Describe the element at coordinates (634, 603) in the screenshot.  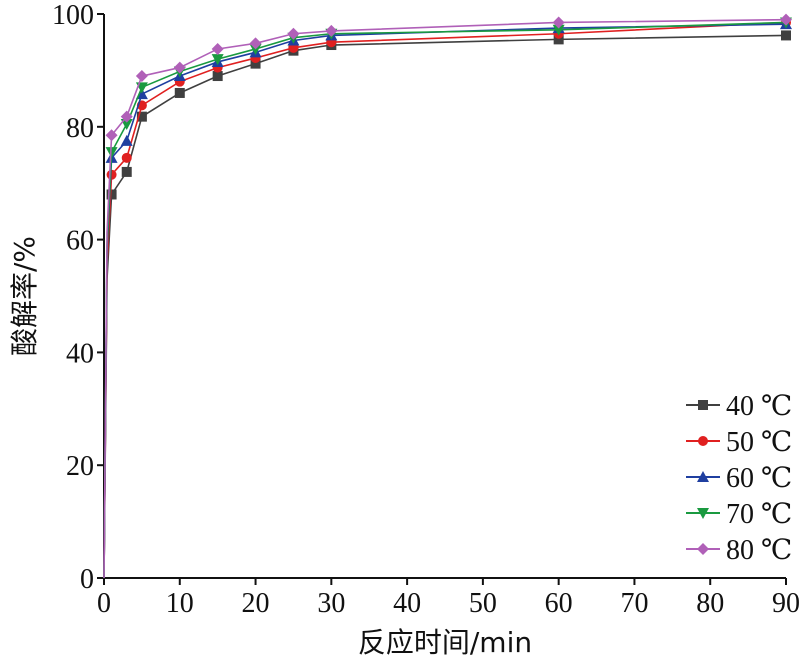
I see `x-tick-label: 70` at that location.